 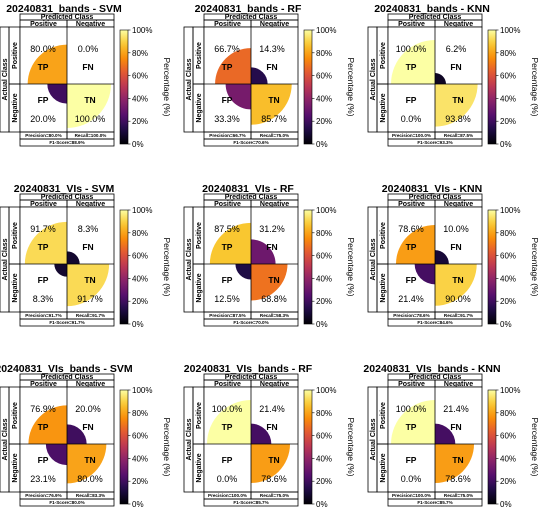 What do you see at coordinates (432, 9) in the screenshot?
I see `panel-title: 20240831_bands - KNN` at bounding box center [432, 9].